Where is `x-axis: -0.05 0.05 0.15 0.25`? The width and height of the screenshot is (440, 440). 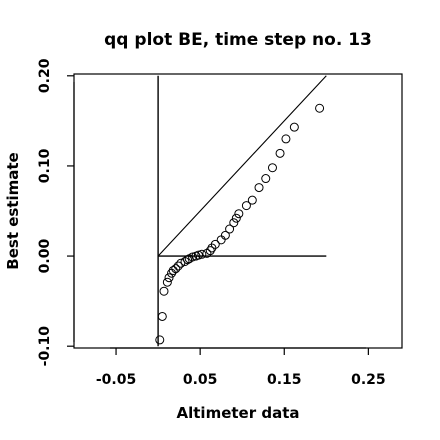 x-axis: -0.05 0.05 0.15 0.25 is located at coordinates (241, 367).